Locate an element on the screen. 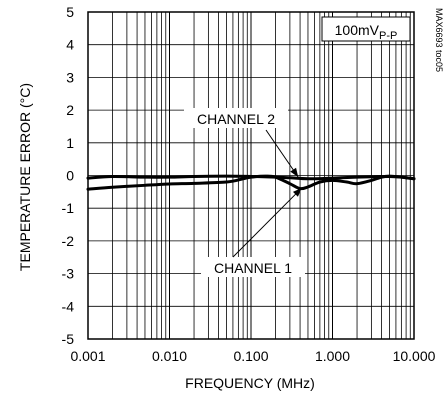 This screenshot has height=400, width=446. y-tick-label: -1 is located at coordinates (68, 208).